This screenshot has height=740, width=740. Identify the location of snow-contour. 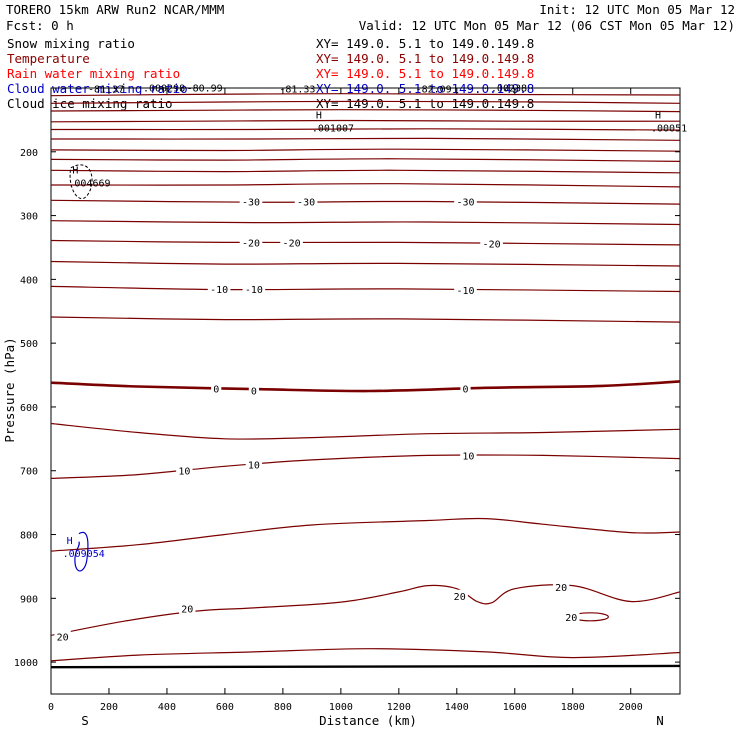
(81, 181).